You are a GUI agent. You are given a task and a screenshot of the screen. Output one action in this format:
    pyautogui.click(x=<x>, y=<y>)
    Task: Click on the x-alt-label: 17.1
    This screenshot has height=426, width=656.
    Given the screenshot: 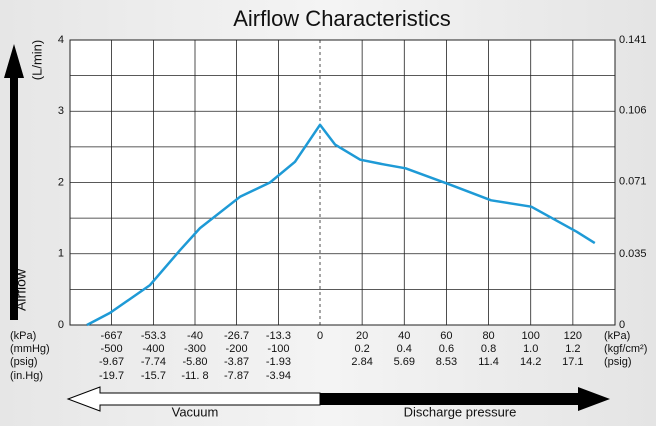 What is the action you would take?
    pyautogui.click(x=572, y=362)
    